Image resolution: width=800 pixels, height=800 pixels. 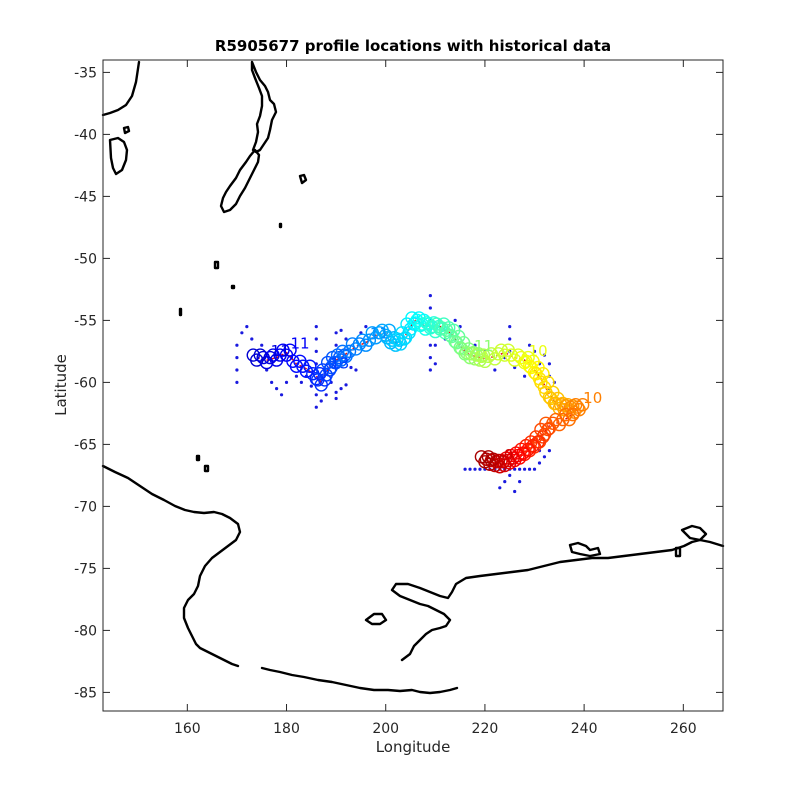 I want to click on coast-marie-byrd, so click(x=557, y=600).